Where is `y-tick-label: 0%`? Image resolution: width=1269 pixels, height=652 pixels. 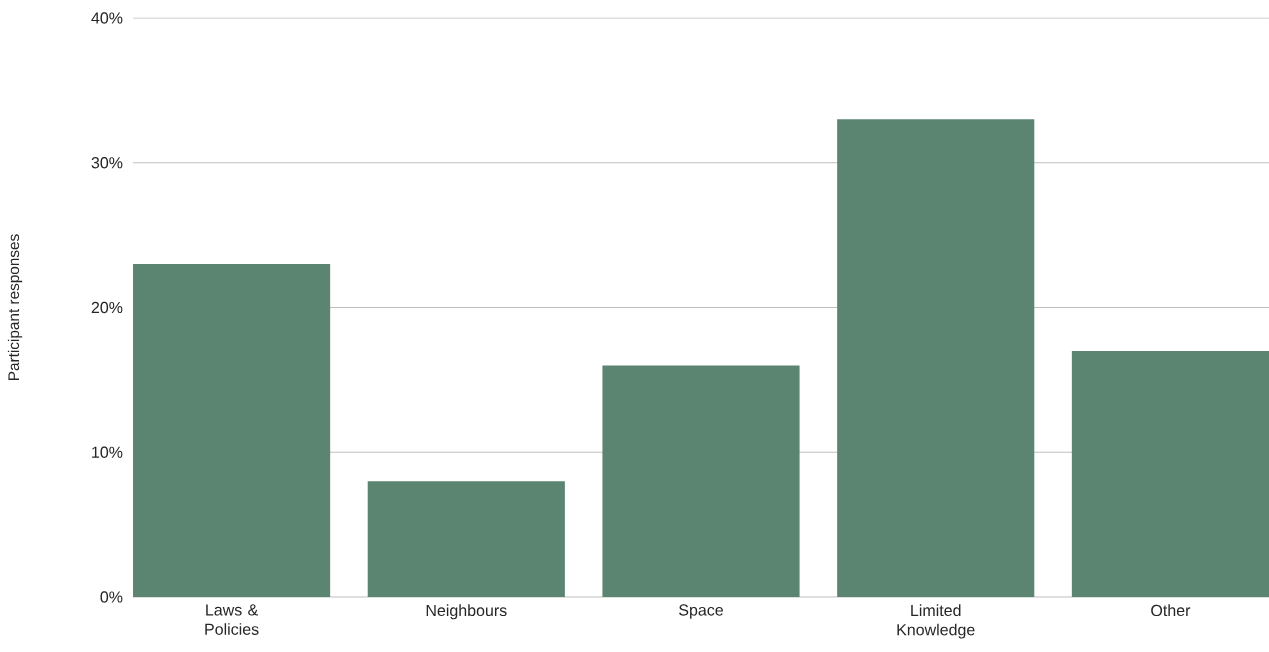
y-tick-label: 0% is located at coordinates (111, 597).